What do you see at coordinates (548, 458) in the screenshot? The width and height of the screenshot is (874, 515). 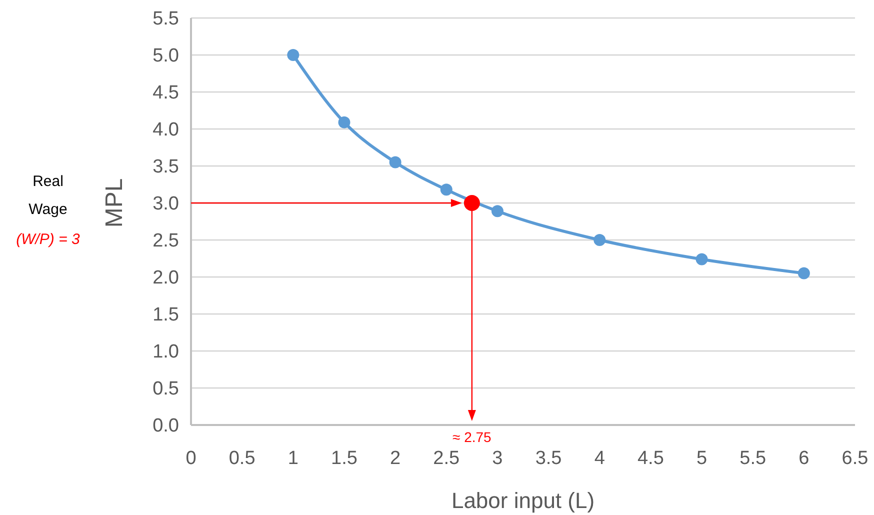 I see `x-tick-label: 3.5` at bounding box center [548, 458].